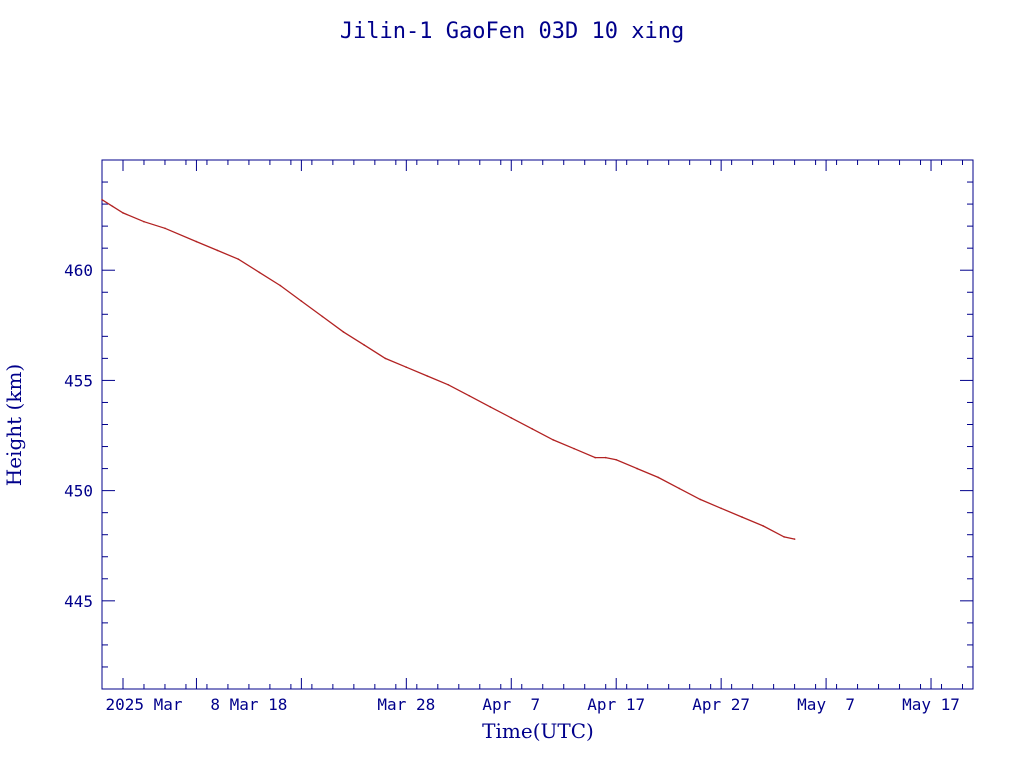 Image resolution: width=1024 pixels, height=768 pixels. Describe the element at coordinates (78, 270) in the screenshot. I see `y-tick-label: 460` at that location.